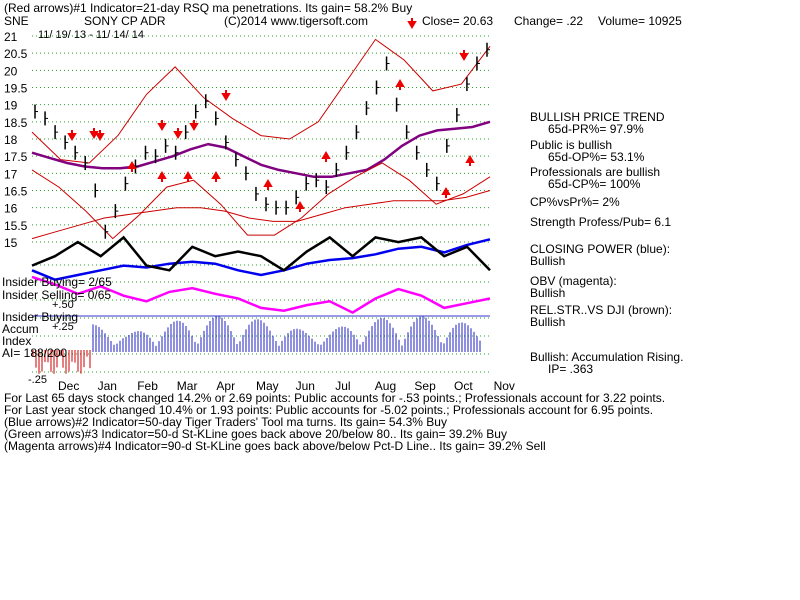  I want to click on y-tick-labels: 21 20.5 20 19.5 19 18.5 18 17.5 17 16.5 16 15.5 15, so click(16, 140).